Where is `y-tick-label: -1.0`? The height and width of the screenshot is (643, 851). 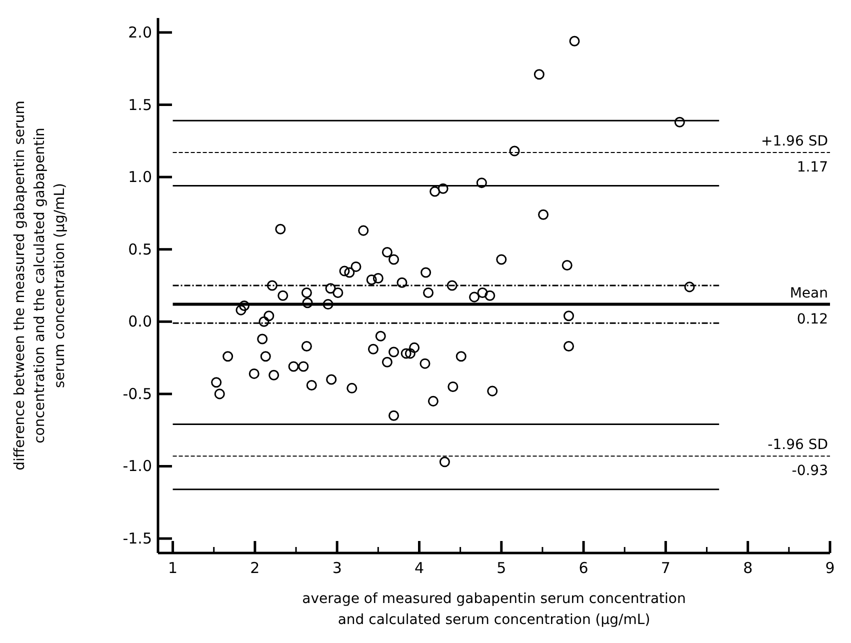
y-tick-label: -1.0 is located at coordinates (137, 466).